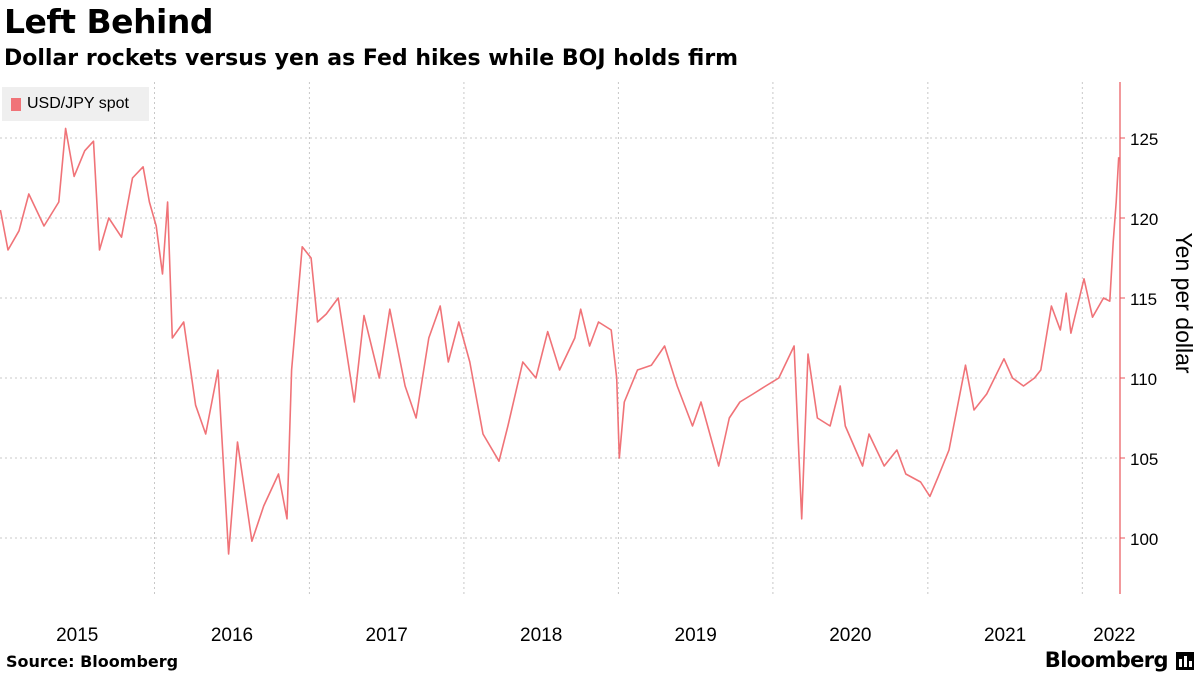 The width and height of the screenshot is (1200, 675). What do you see at coordinates (1138, 338) in the screenshot?
I see `y-axis: 100 105 110 115 120 125` at bounding box center [1138, 338].